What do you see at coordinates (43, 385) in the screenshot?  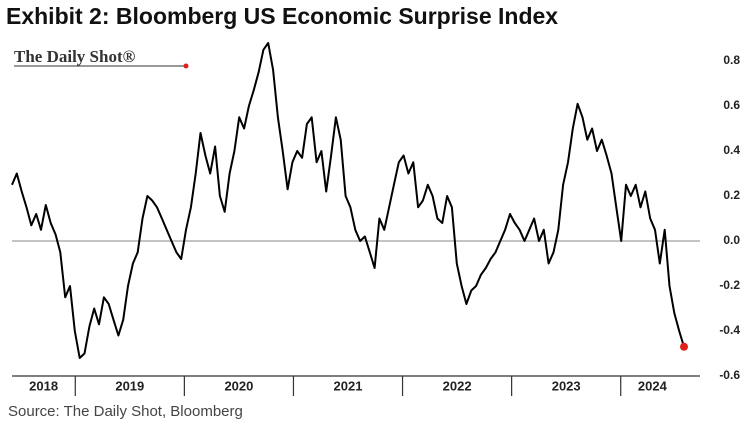 I see `x-tick-label: 2018` at bounding box center [43, 385].